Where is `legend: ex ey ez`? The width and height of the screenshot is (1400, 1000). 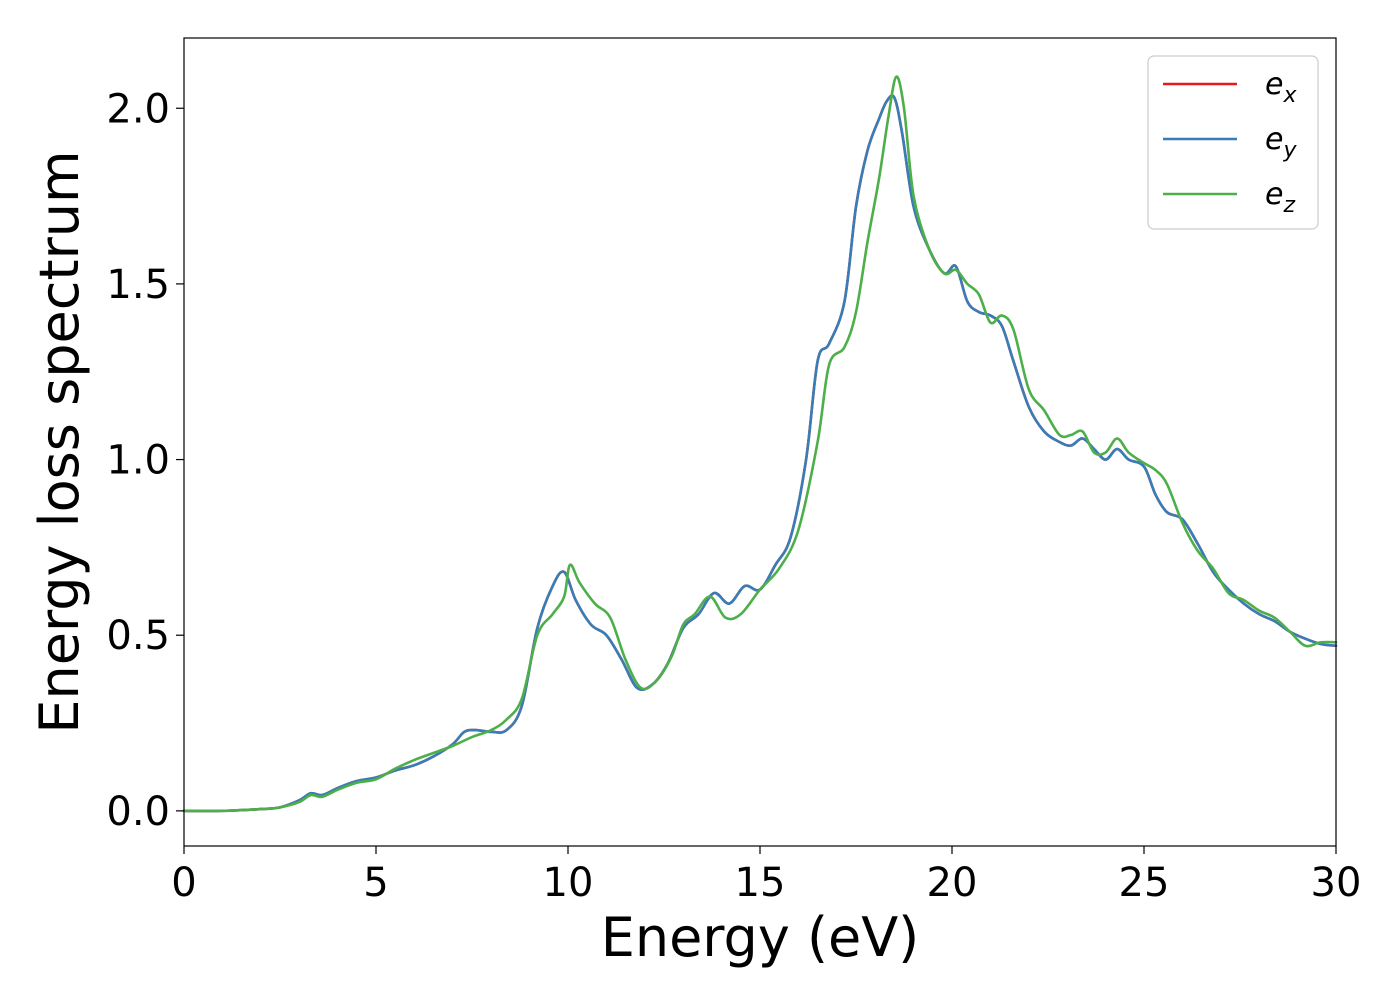 legend: ex ey ez is located at coordinates (1233, 142).